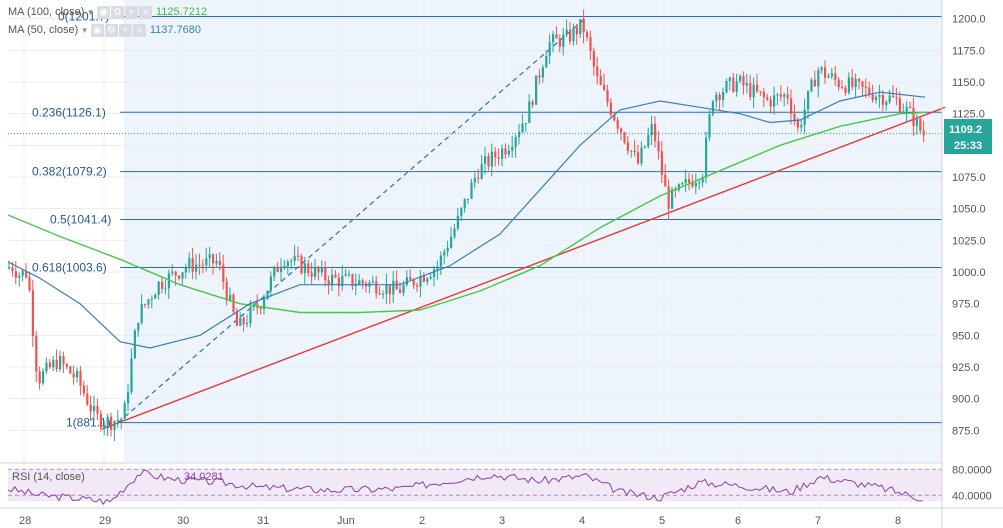  Describe the element at coordinates (818, 521) in the screenshot. I see `x-tick-label: 7` at that location.